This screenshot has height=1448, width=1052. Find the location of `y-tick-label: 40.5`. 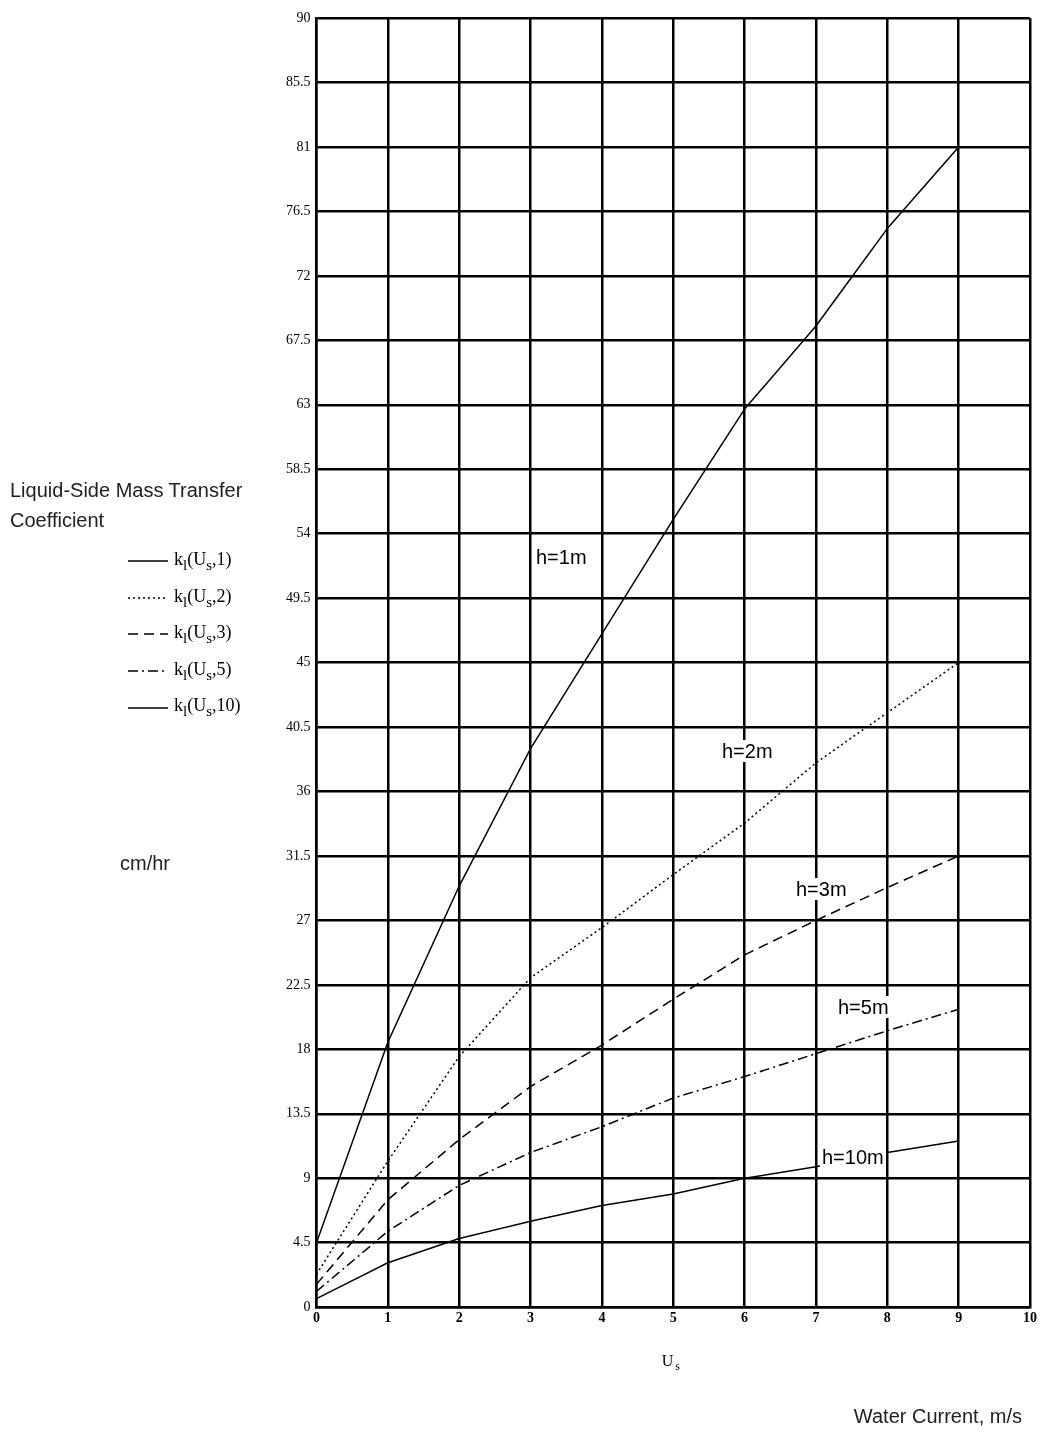

y-tick-label: 40.5 is located at coordinates (298, 726).